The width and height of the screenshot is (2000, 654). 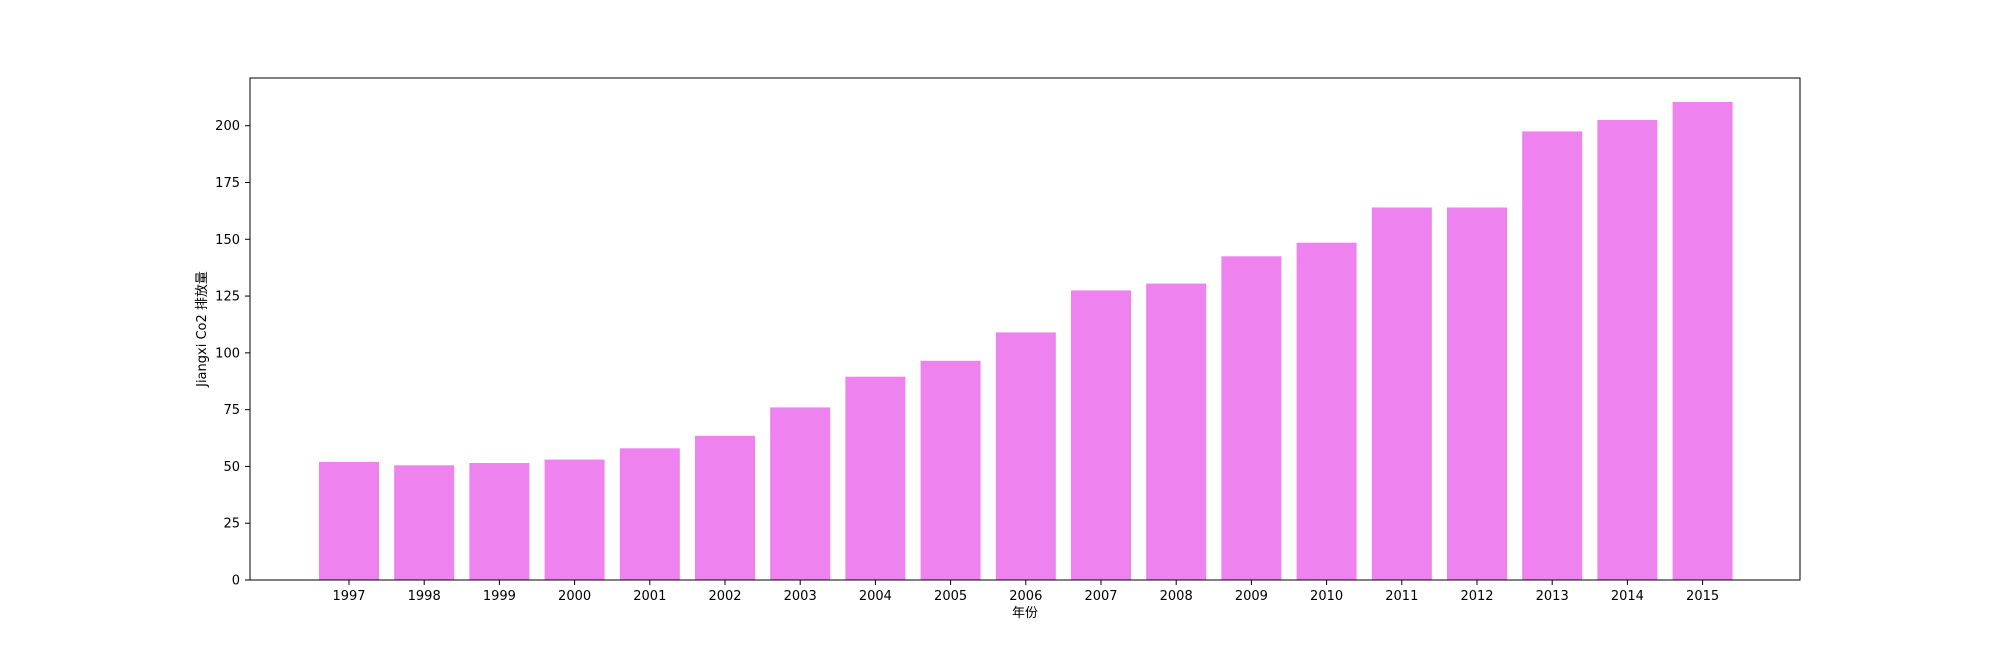 What do you see at coordinates (1552, 355) in the screenshot?
I see `bar-2013` at bounding box center [1552, 355].